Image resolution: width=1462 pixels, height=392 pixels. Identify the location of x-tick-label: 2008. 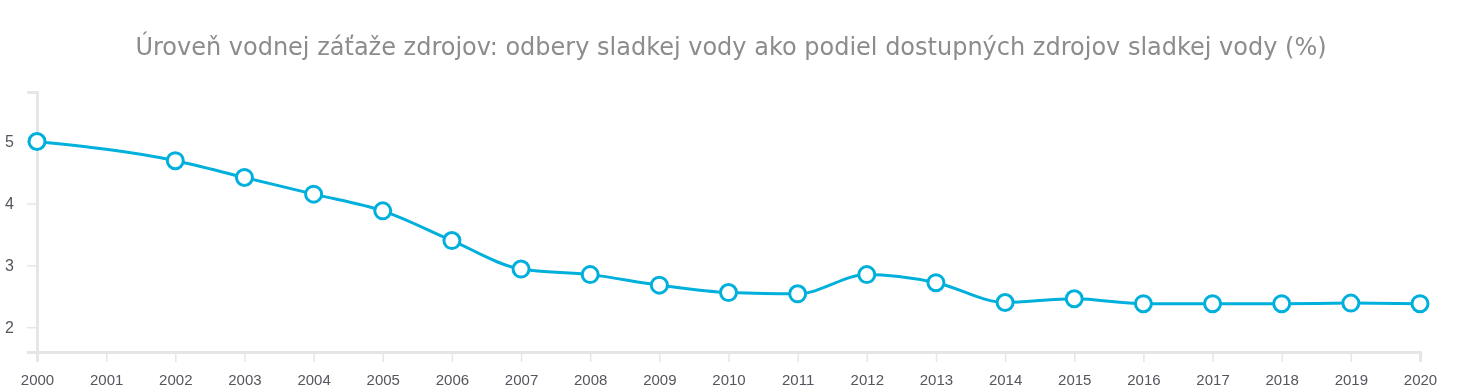
(591, 379).